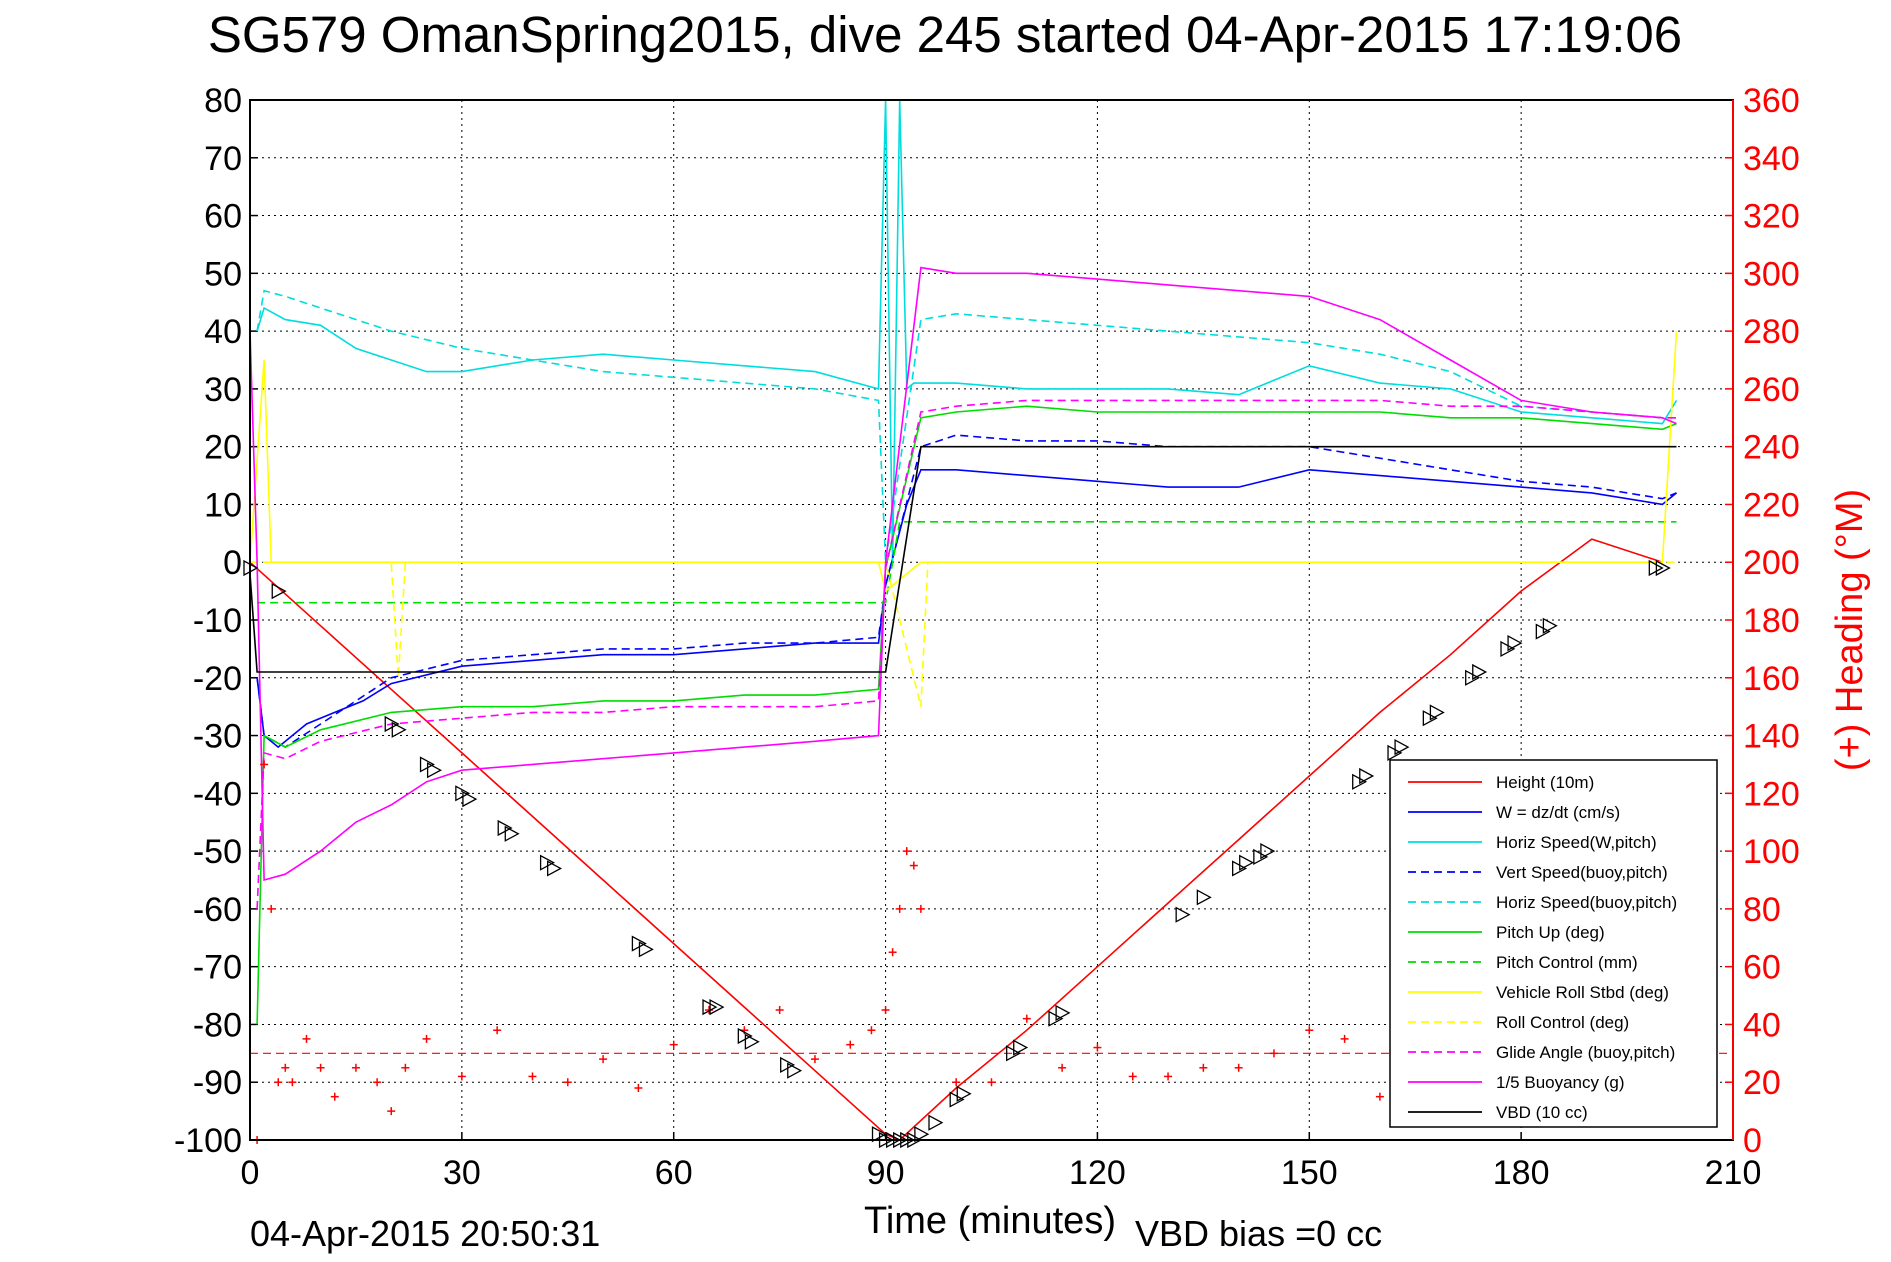  I want to click on legend-label: Horiz Speed(W,pitch), so click(1576, 842).